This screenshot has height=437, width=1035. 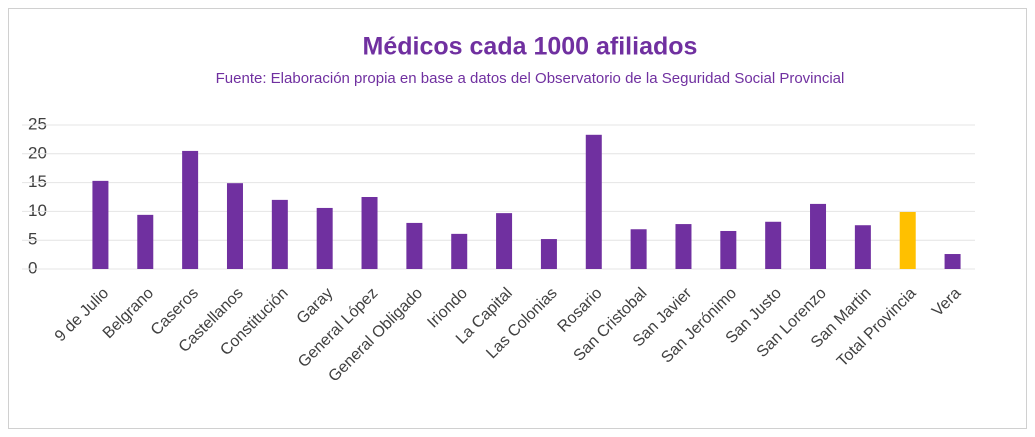 I want to click on y-tick-label: 15, so click(x=37, y=181).